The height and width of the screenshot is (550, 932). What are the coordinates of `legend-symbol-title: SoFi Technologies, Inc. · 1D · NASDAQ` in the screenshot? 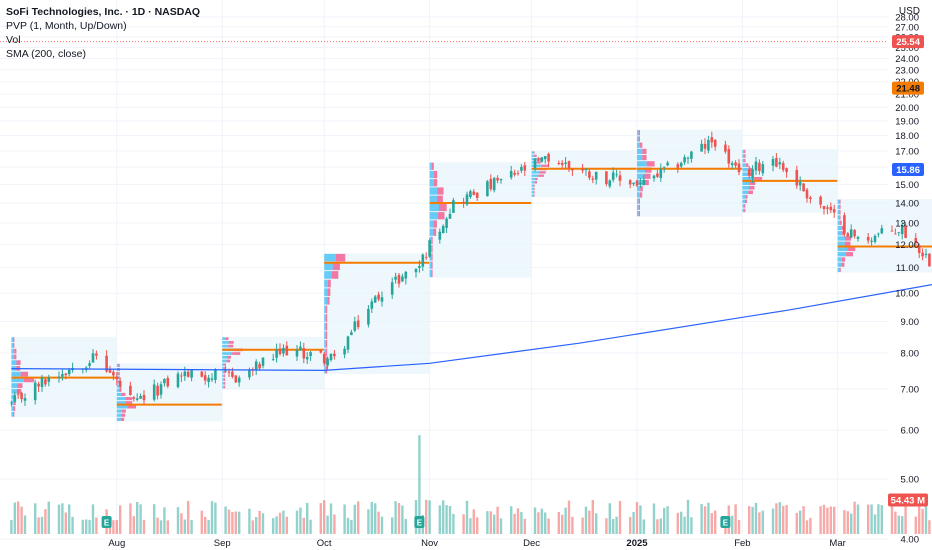 It's located at (103, 12).